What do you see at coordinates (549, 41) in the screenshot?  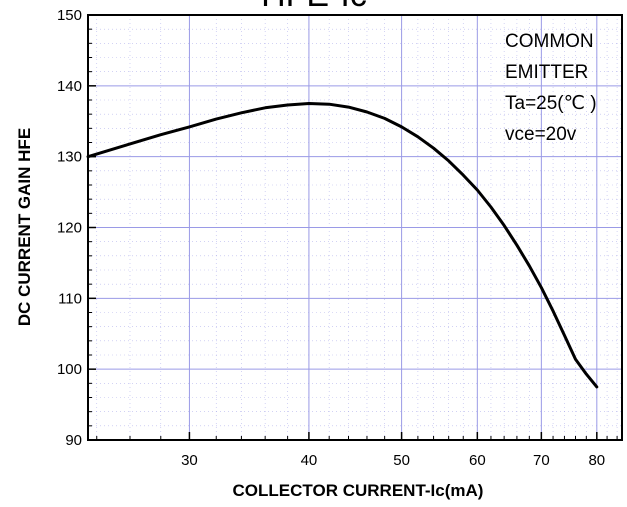 I see `annotation-line: COMMON` at bounding box center [549, 41].